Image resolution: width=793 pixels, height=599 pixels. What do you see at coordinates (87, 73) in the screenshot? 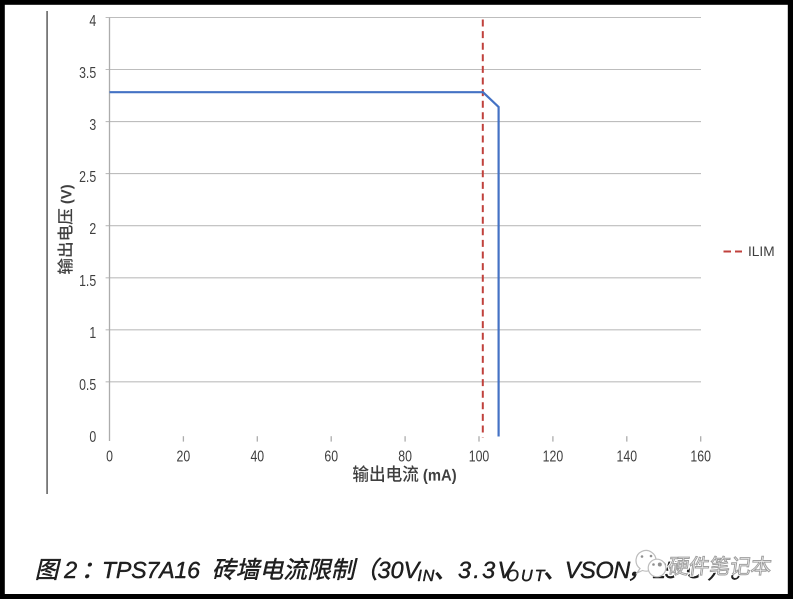
I see `svg-text: 3.5` at bounding box center [87, 73].